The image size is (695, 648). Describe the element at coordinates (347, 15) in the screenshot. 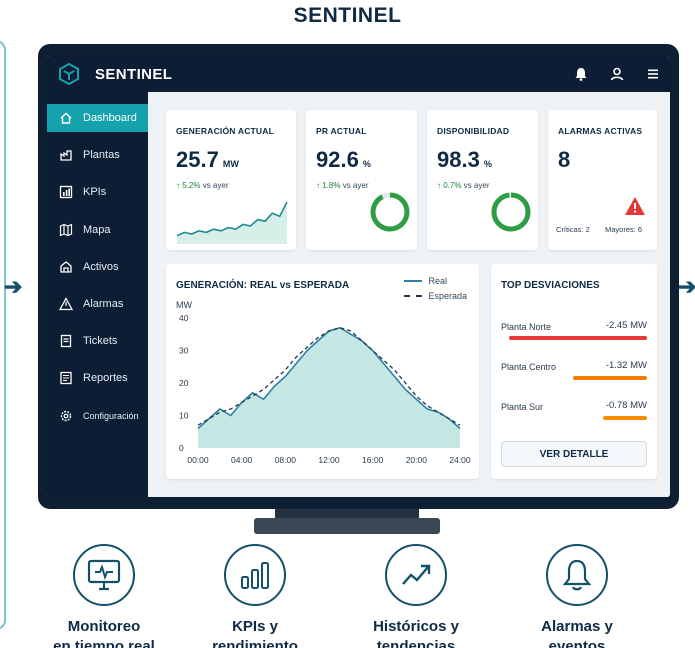

I see `page-title: SENTINEL` at that location.